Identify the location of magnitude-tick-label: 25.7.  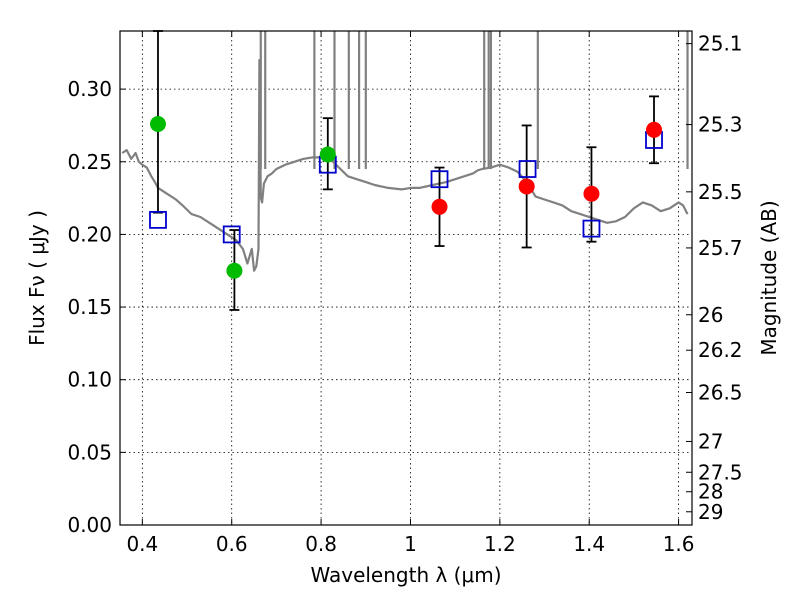
(720, 248).